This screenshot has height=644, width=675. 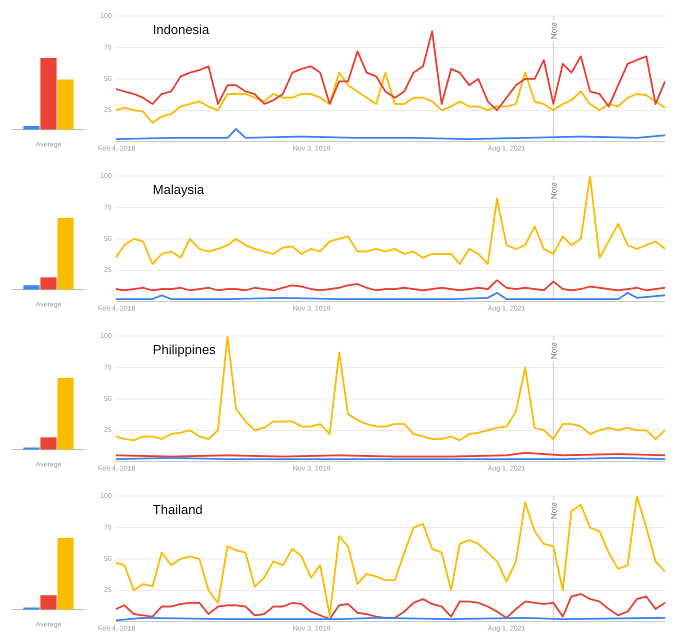 What do you see at coordinates (177, 509) in the screenshot?
I see `text: Thailand` at bounding box center [177, 509].